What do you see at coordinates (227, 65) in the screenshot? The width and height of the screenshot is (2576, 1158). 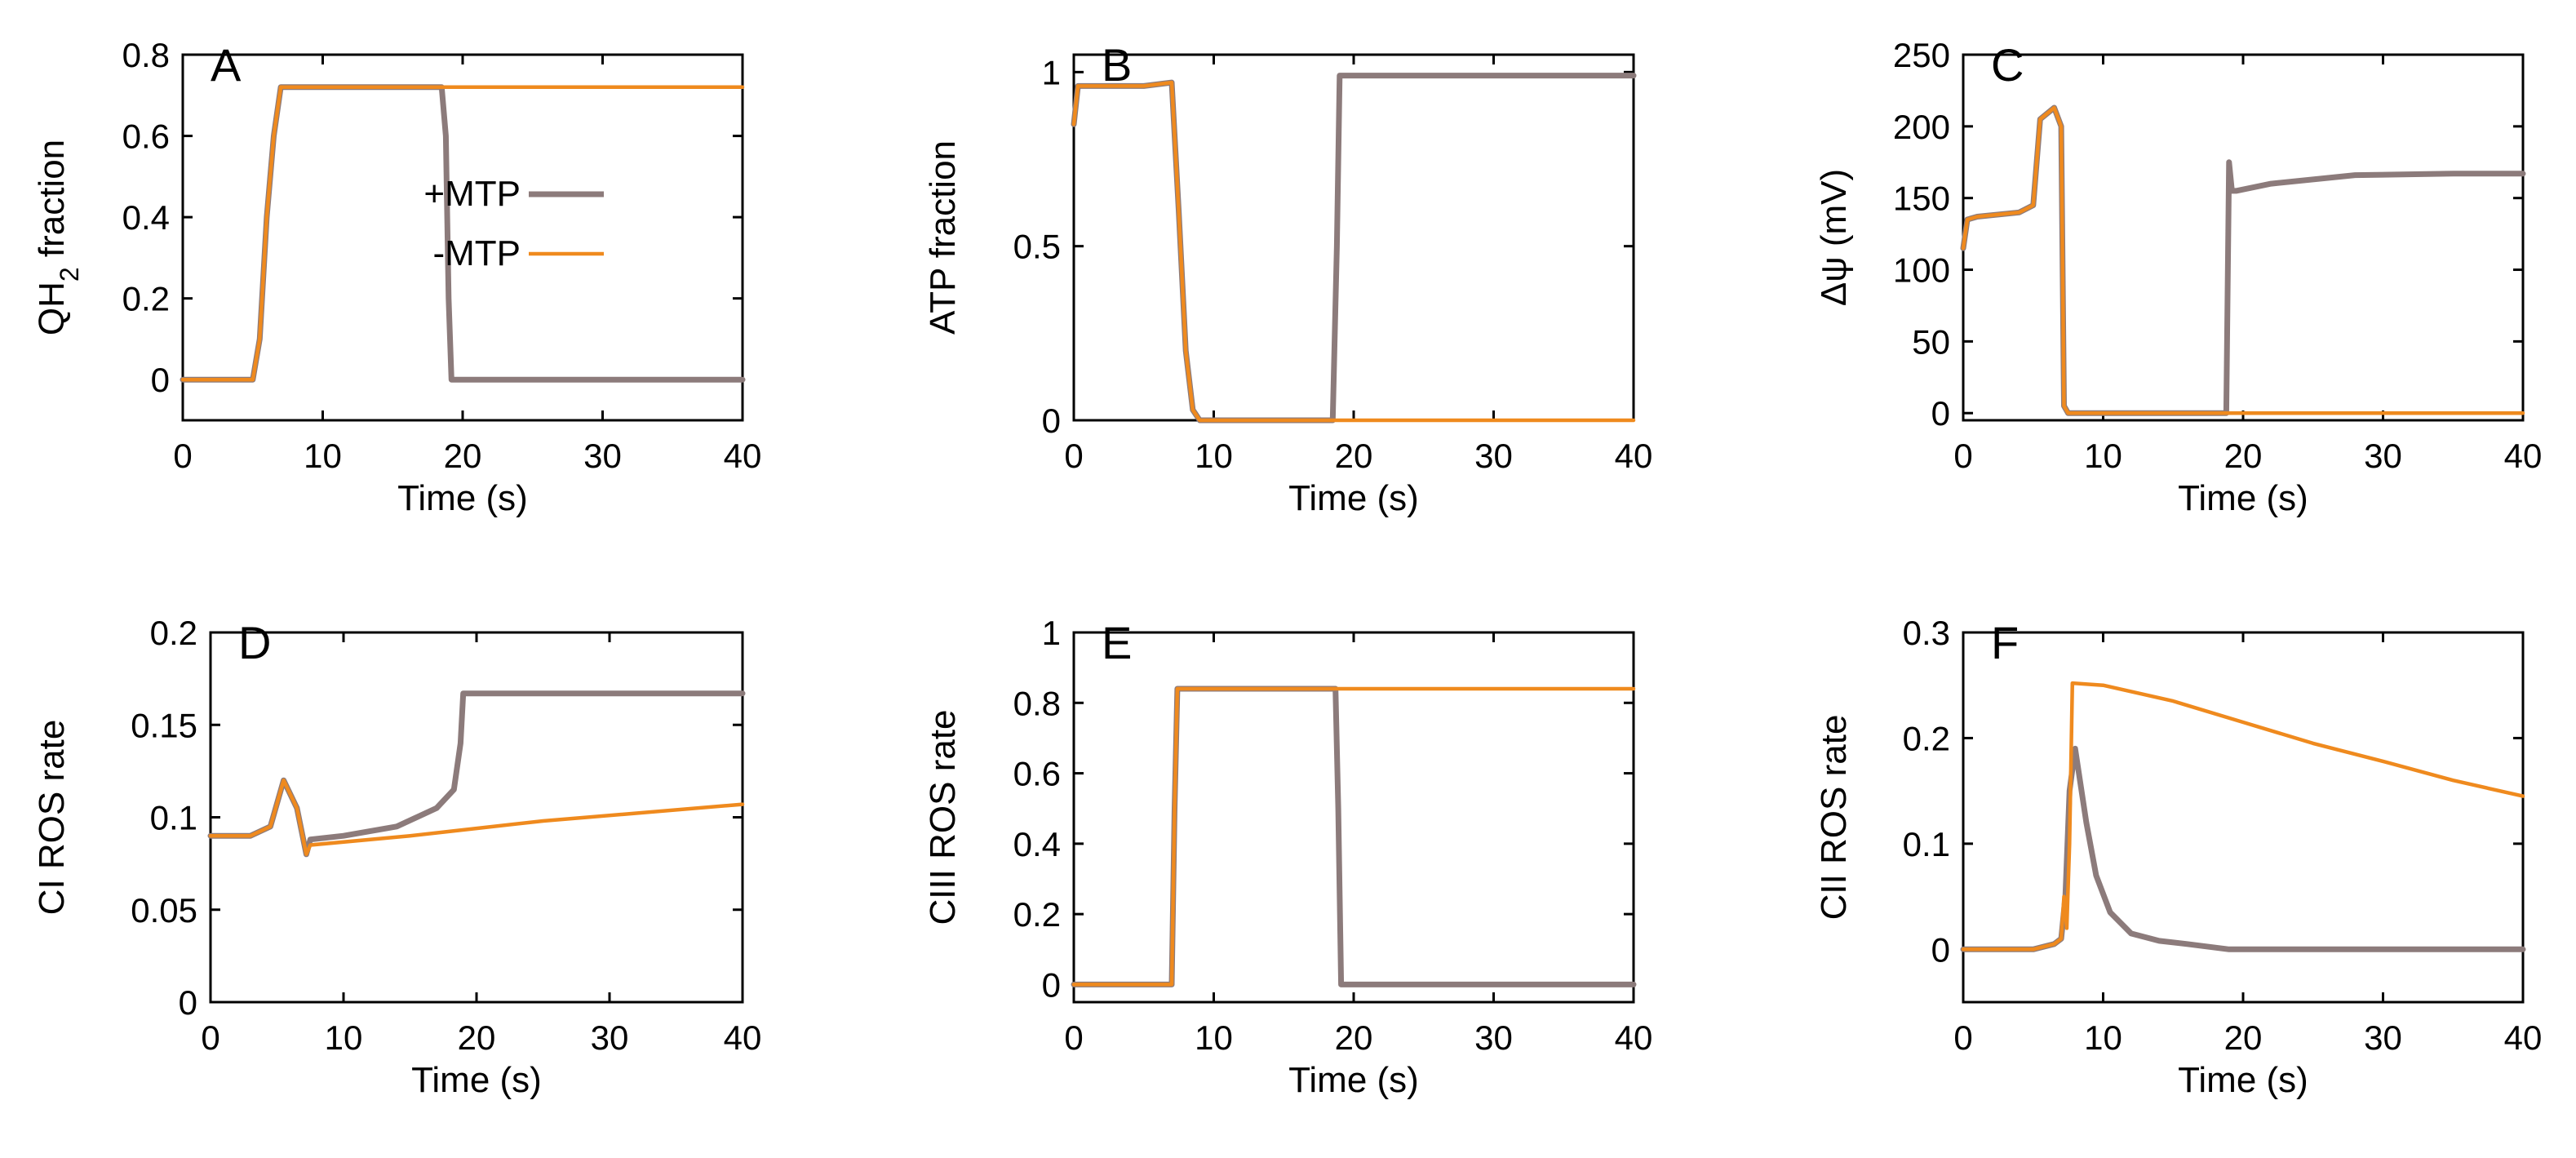 I see `panel-letter: A` at bounding box center [227, 65].